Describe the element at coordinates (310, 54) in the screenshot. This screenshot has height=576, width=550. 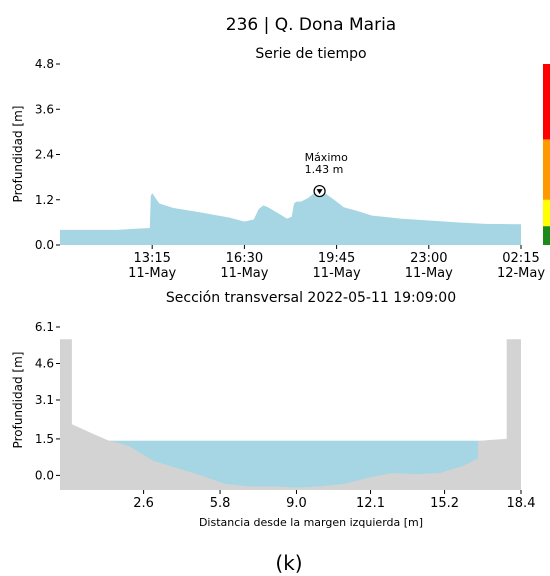
I see `time-series-title: Serie de tiempo` at that location.